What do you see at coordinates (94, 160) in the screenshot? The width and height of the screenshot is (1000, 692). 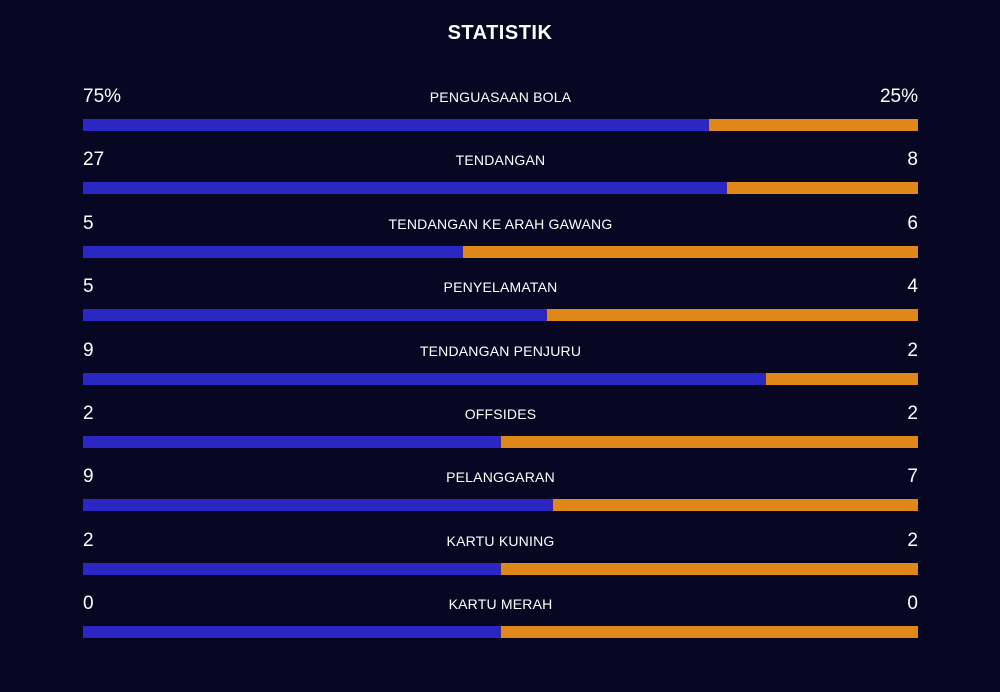 I see `home-value: 27` at bounding box center [94, 160].